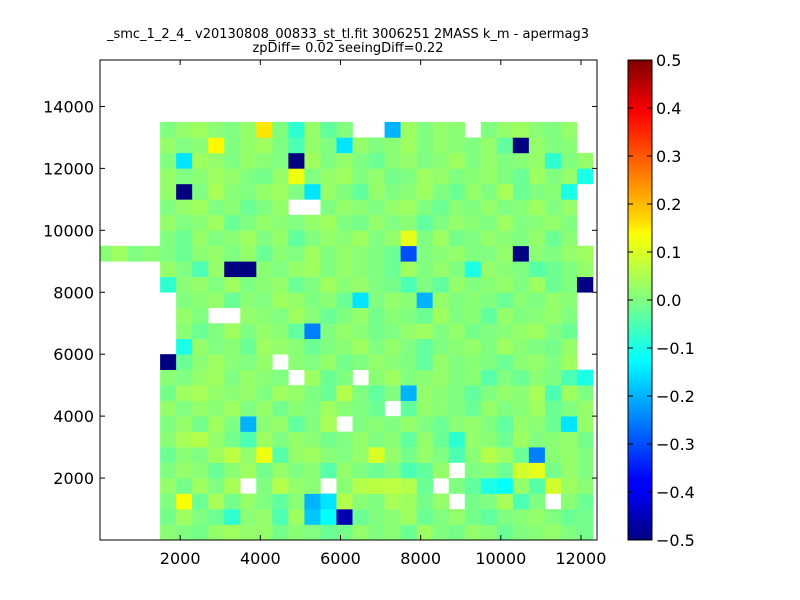 The image size is (800, 600). Describe the element at coordinates (73, 292) in the screenshot. I see `y-tick-label: 8000` at that location.